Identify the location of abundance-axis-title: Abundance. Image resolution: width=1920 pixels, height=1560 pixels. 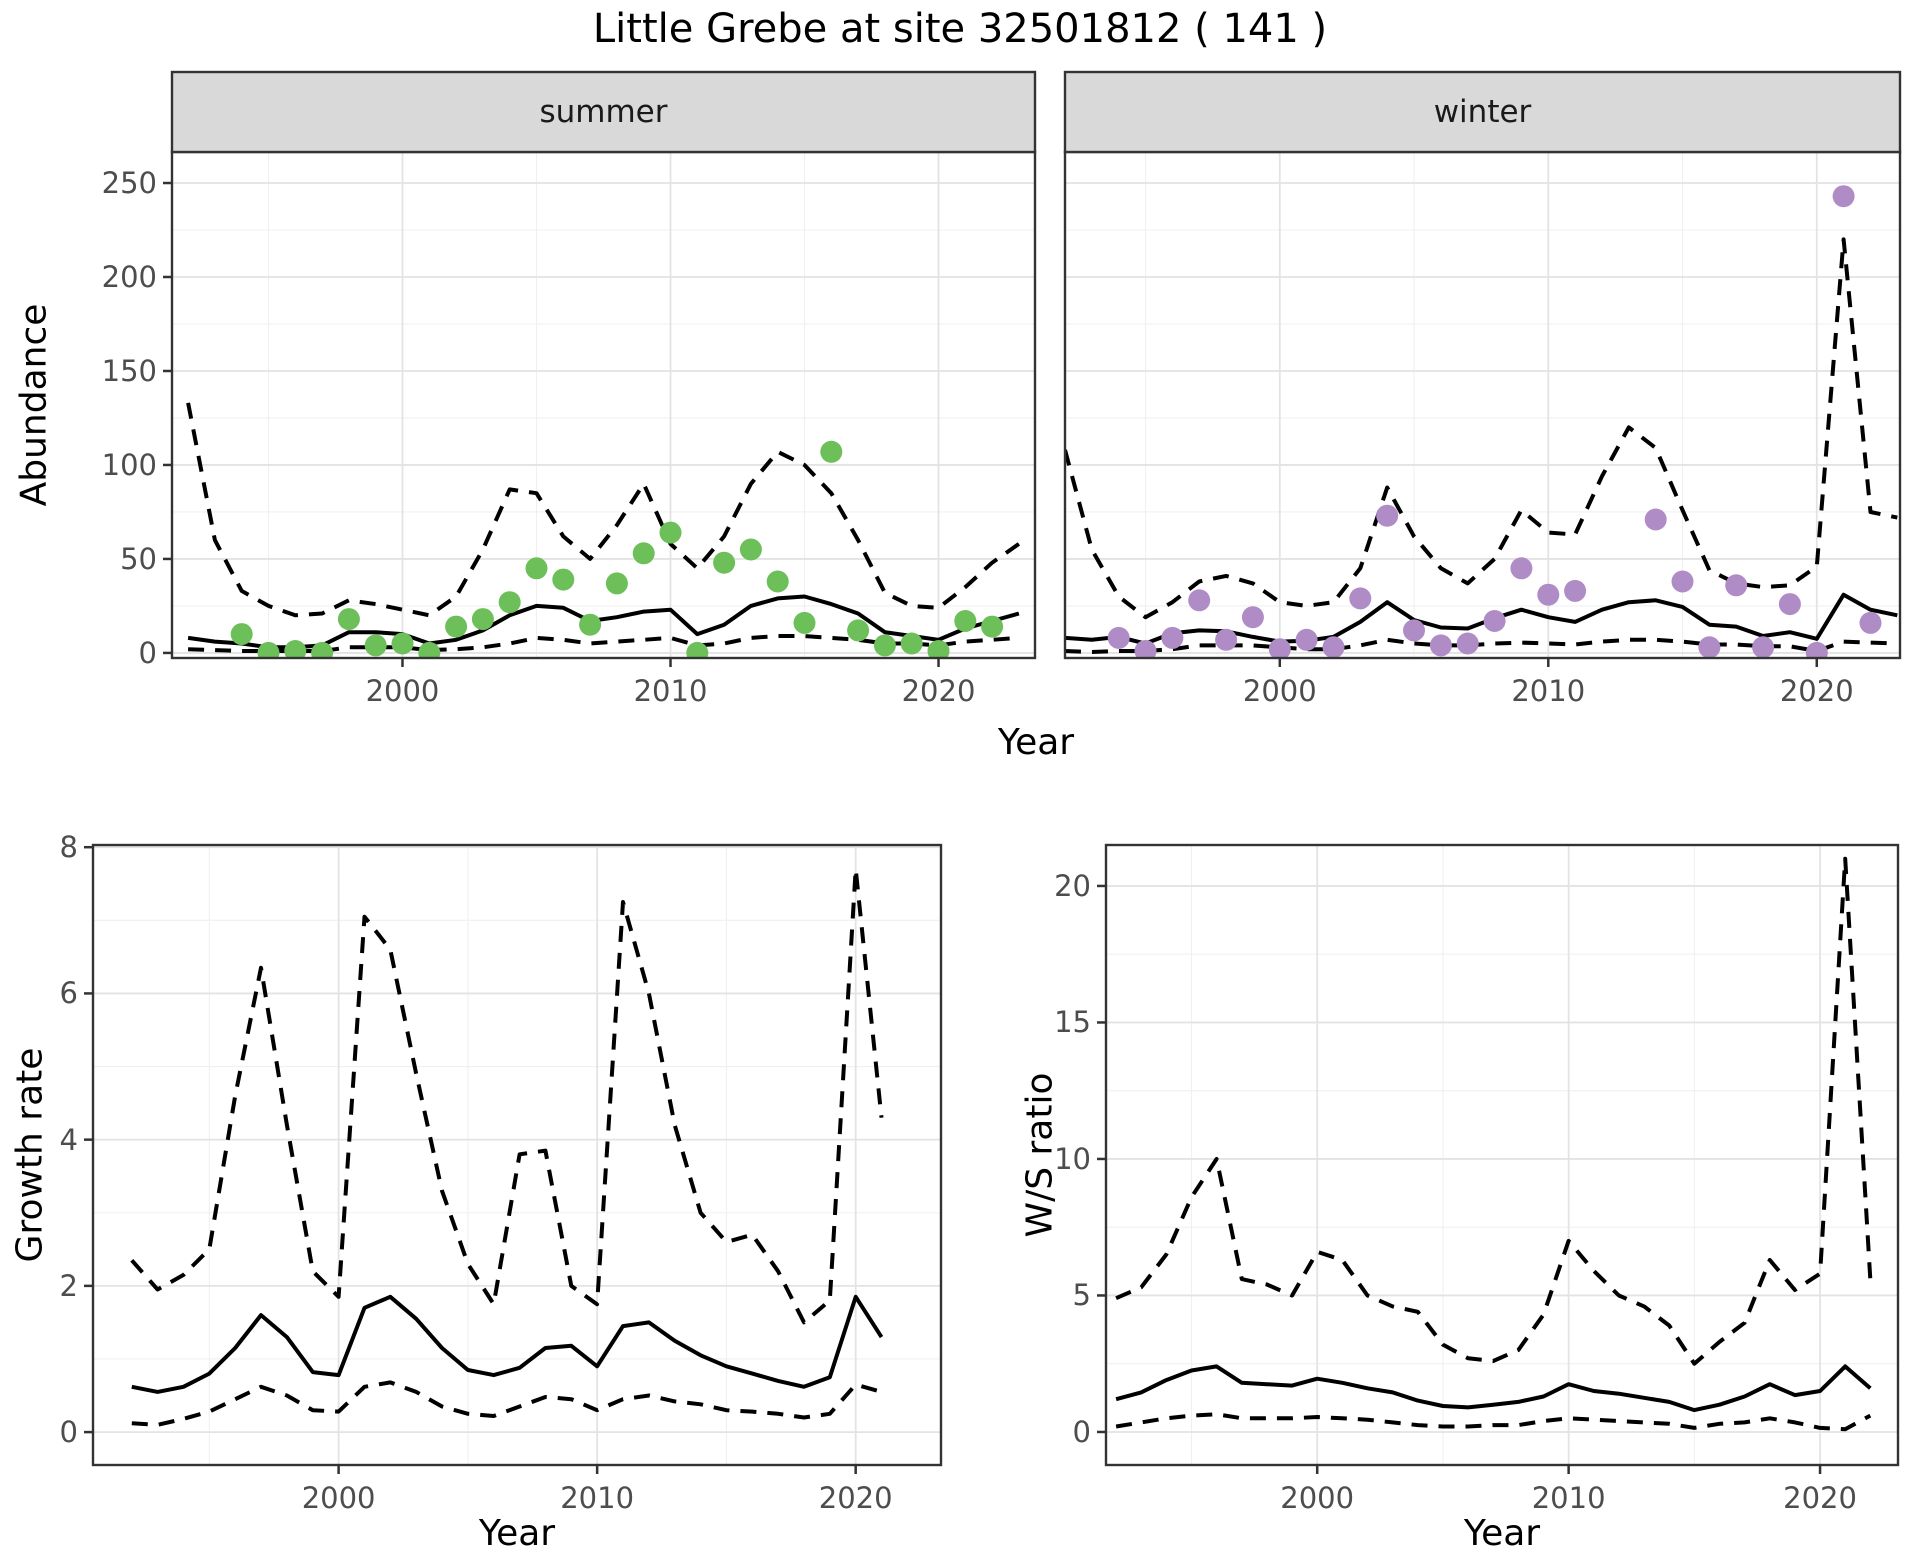
(34, 405).